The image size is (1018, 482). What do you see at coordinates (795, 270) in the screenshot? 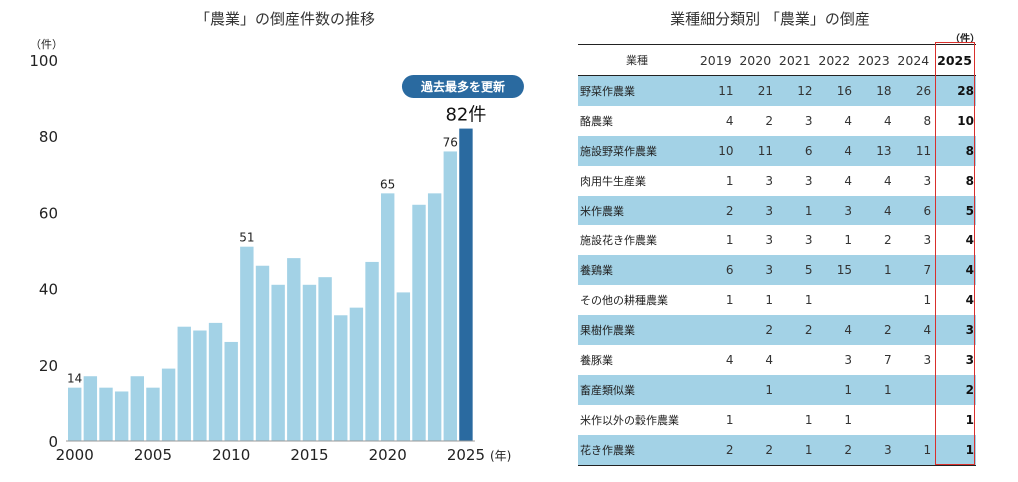
I see `cell-count: 5` at bounding box center [795, 270].